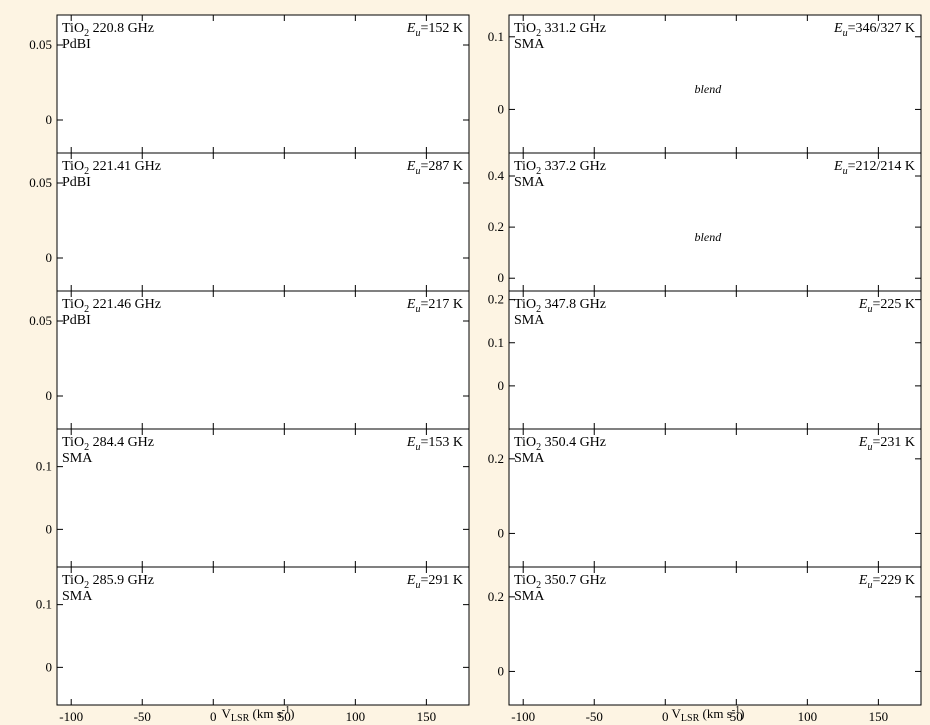 Image resolution: width=930 pixels, height=725 pixels. I want to click on molecule-label: TiO2 221.41 GHz, so click(111, 168).